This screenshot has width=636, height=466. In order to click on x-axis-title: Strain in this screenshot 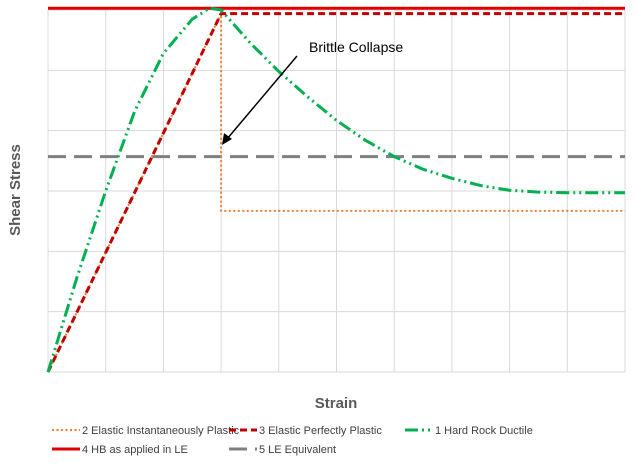, I will do `click(336, 403)`.